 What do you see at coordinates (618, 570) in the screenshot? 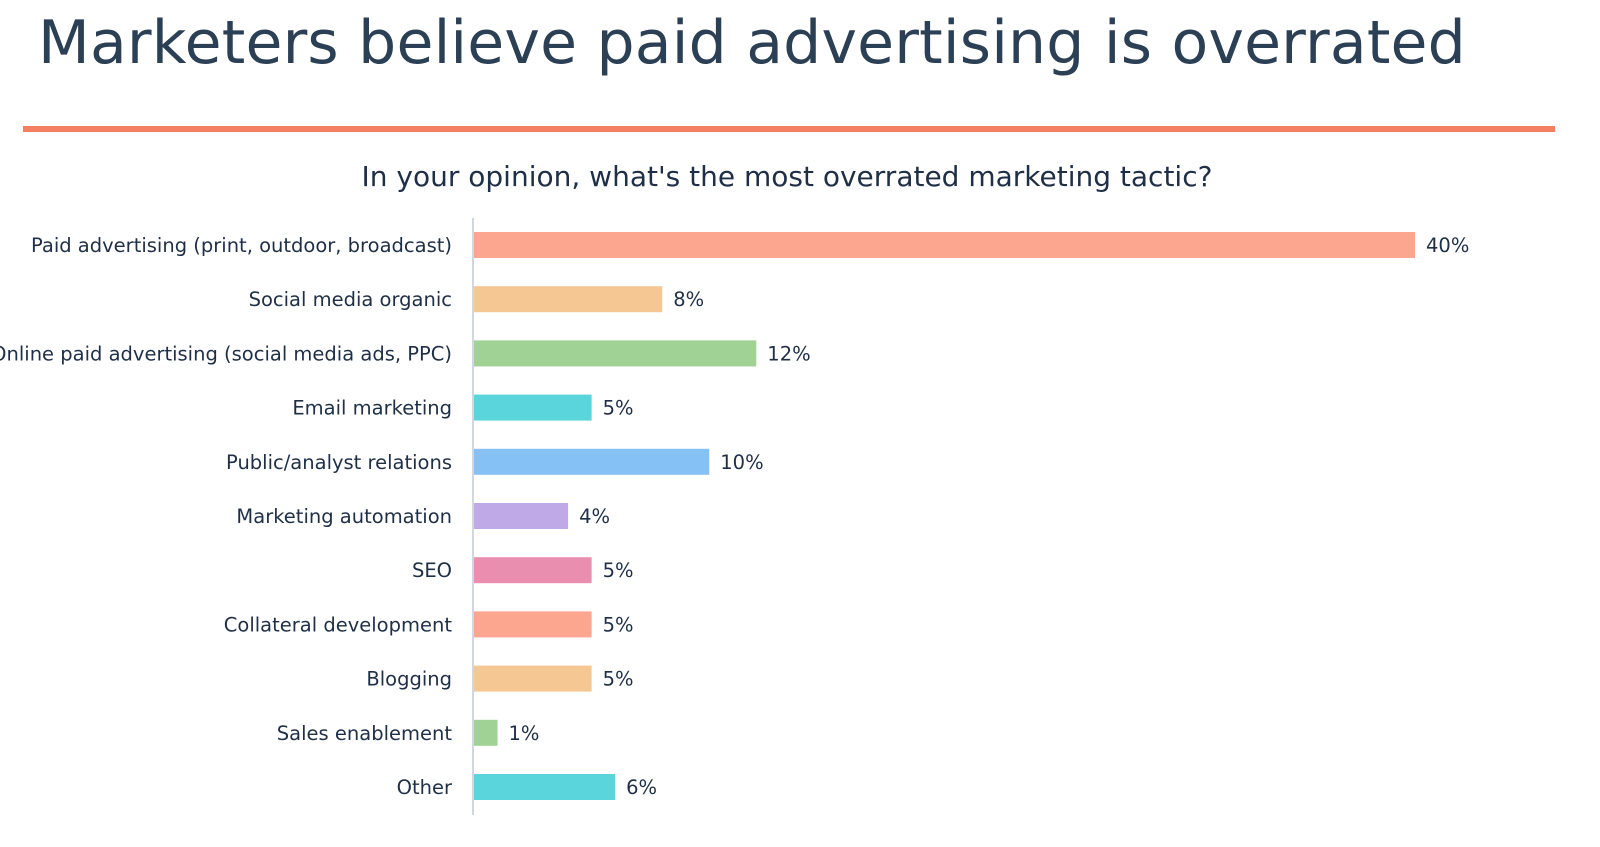
I see `value-label-seo: 5%` at bounding box center [618, 570].